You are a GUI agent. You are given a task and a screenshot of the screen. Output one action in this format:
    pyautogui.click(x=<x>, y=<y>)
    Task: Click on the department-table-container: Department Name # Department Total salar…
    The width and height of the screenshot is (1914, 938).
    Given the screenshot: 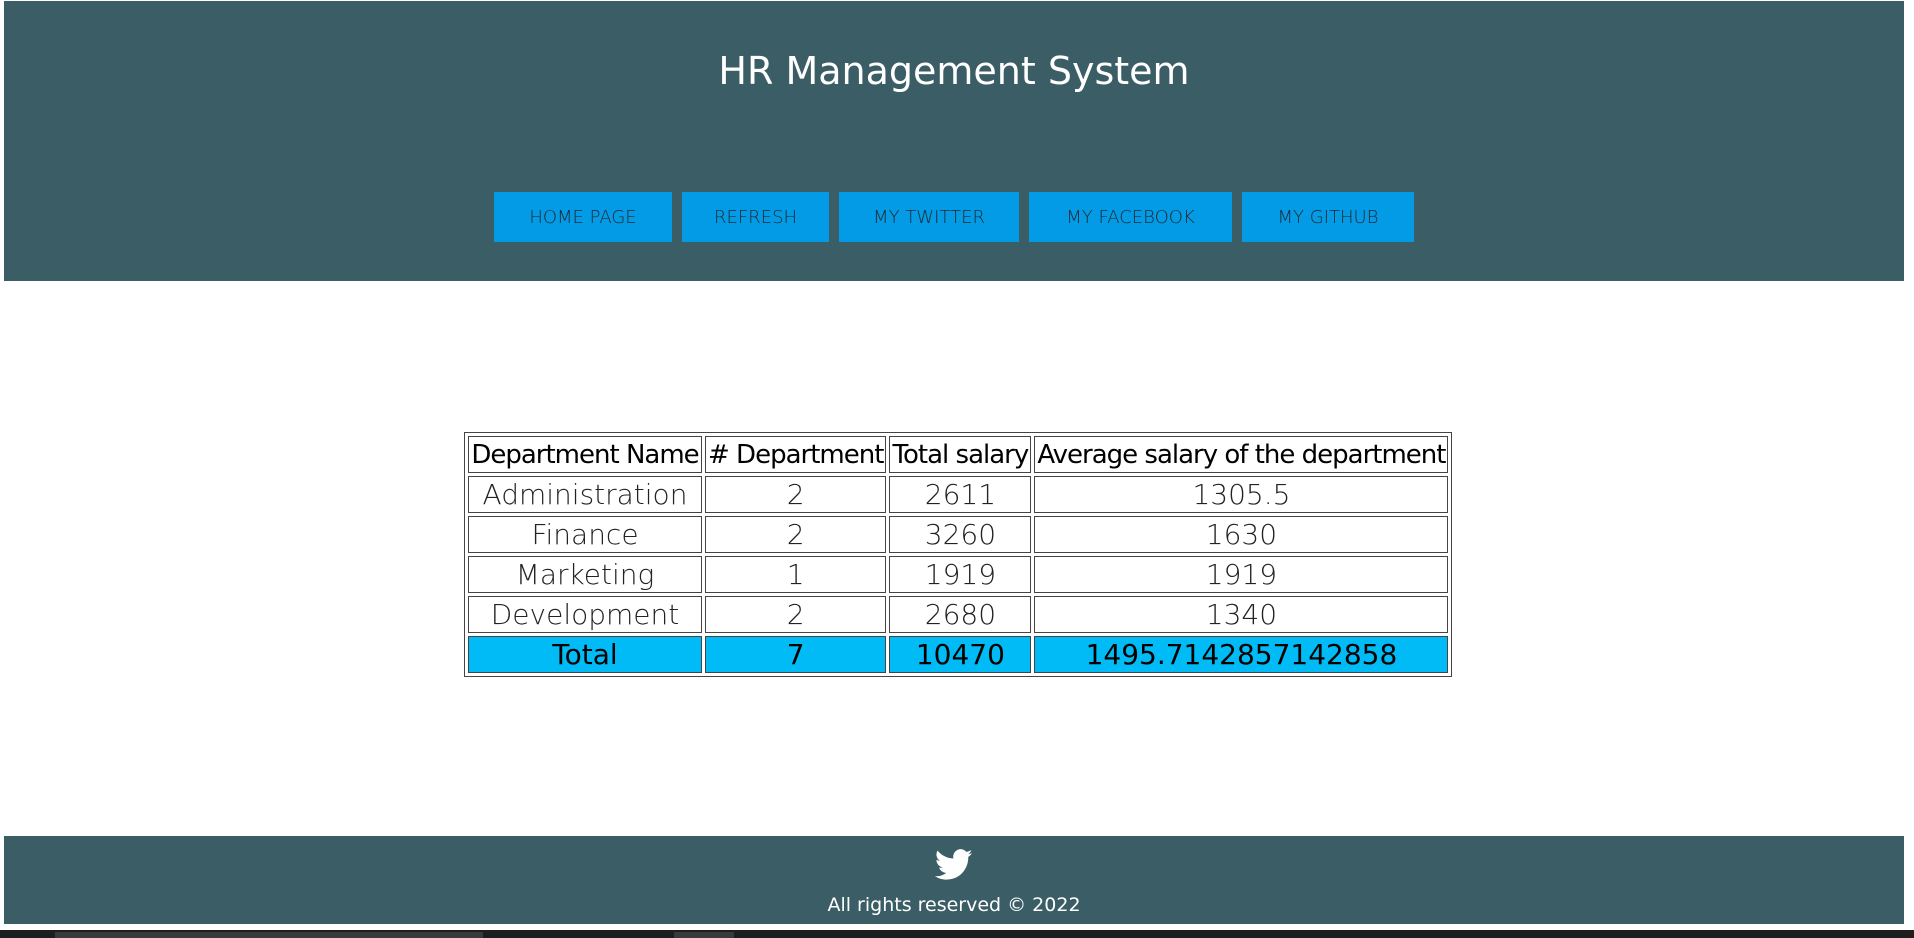 What is the action you would take?
    pyautogui.click(x=958, y=554)
    